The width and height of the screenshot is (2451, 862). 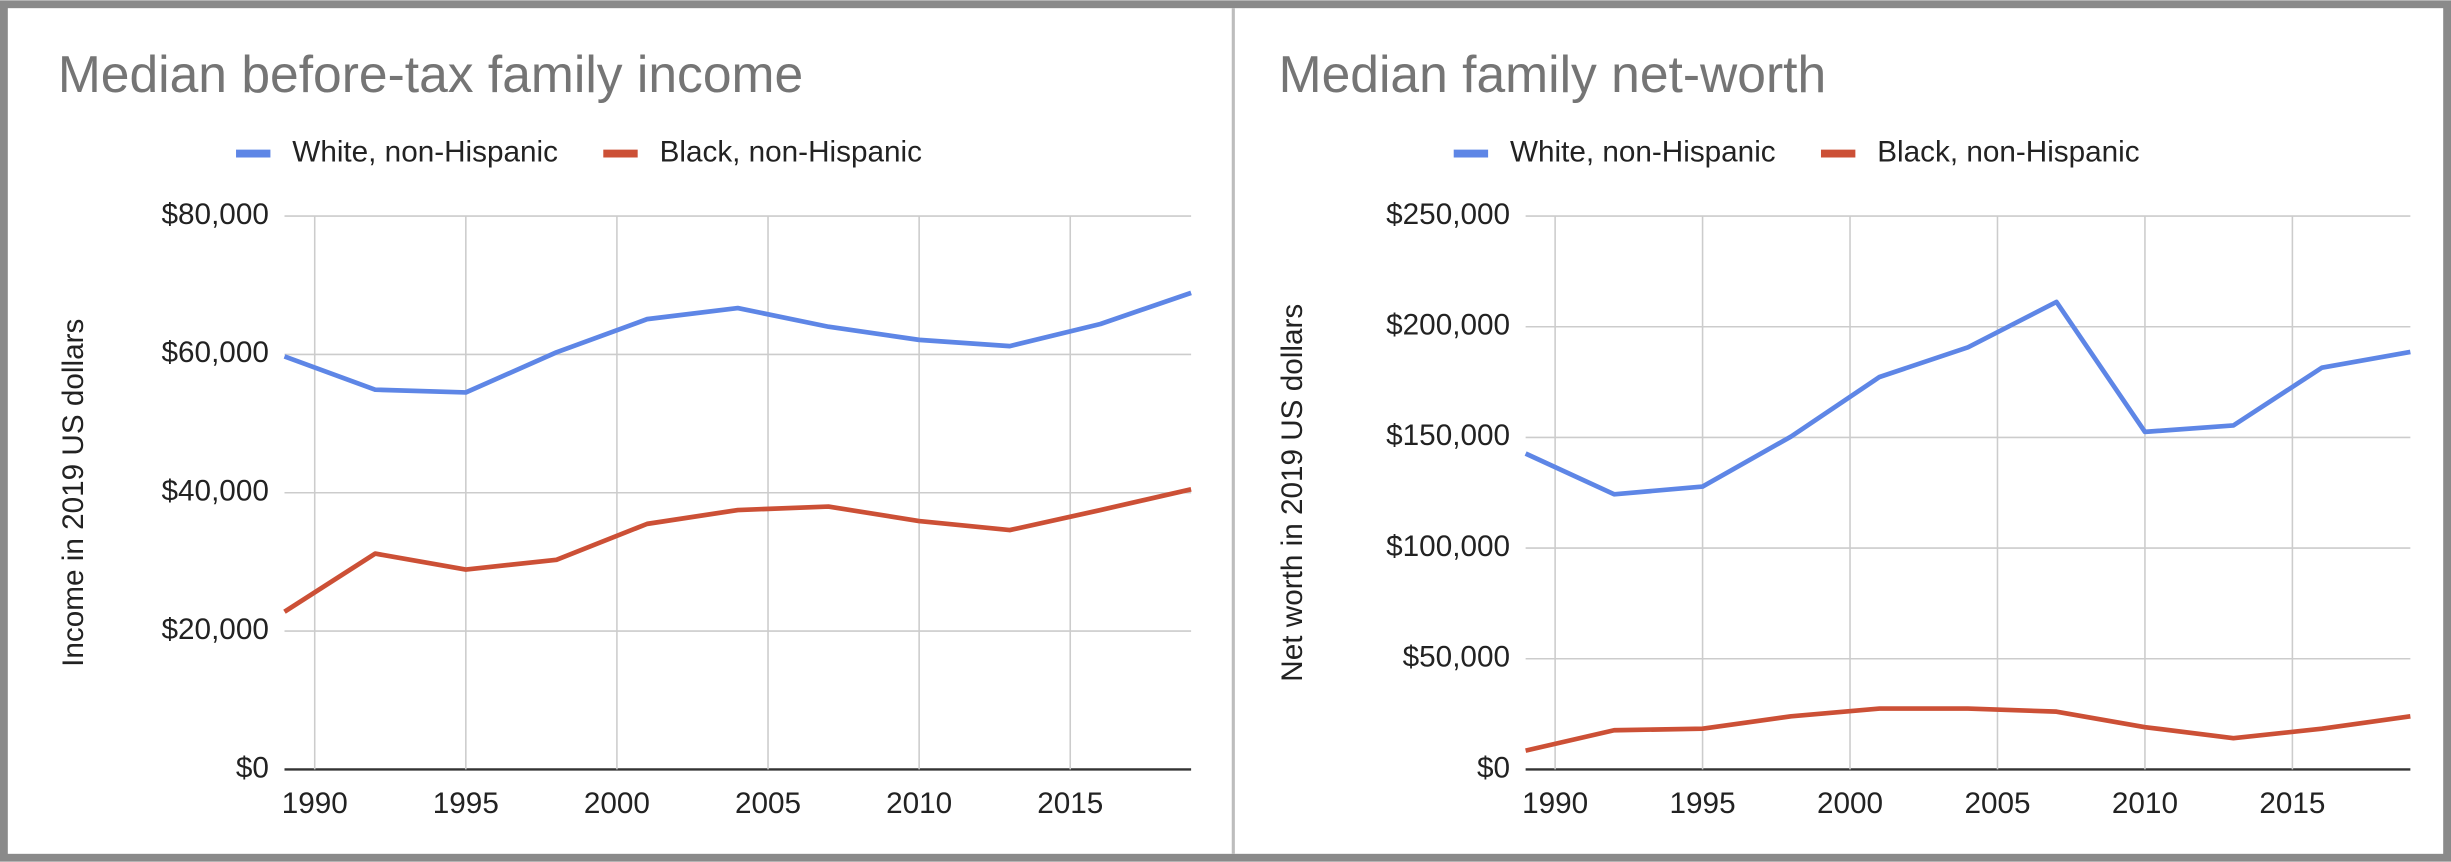 I want to click on y-tick-label: $100,000, so click(x=1448, y=546).